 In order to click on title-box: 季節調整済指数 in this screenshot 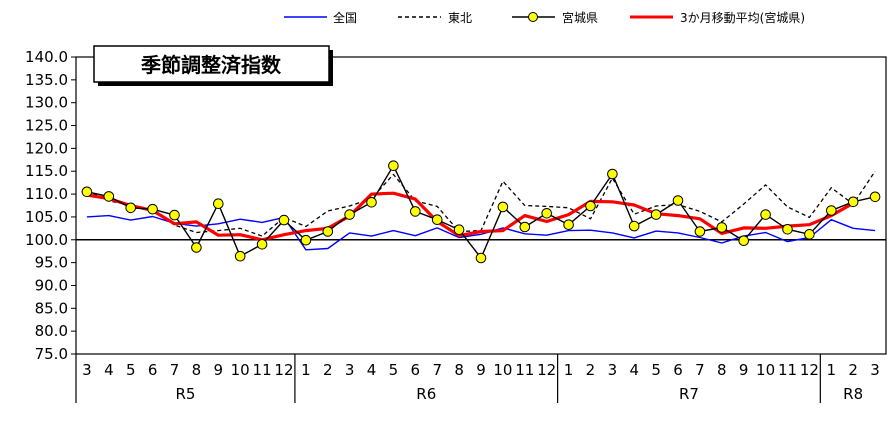, I will do `click(213, 65)`.